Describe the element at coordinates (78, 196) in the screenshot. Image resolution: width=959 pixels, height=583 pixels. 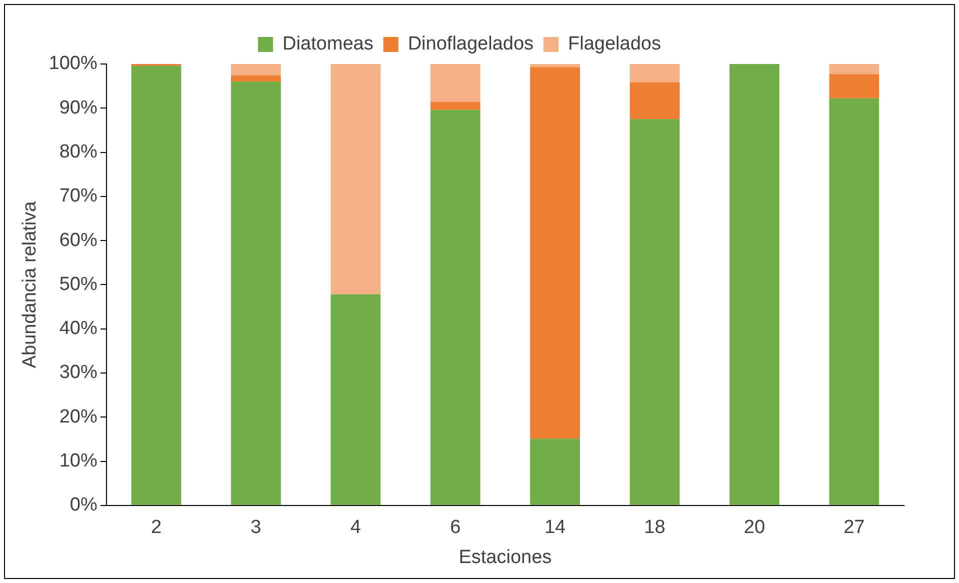
I see `y-tick-label: 70%` at that location.